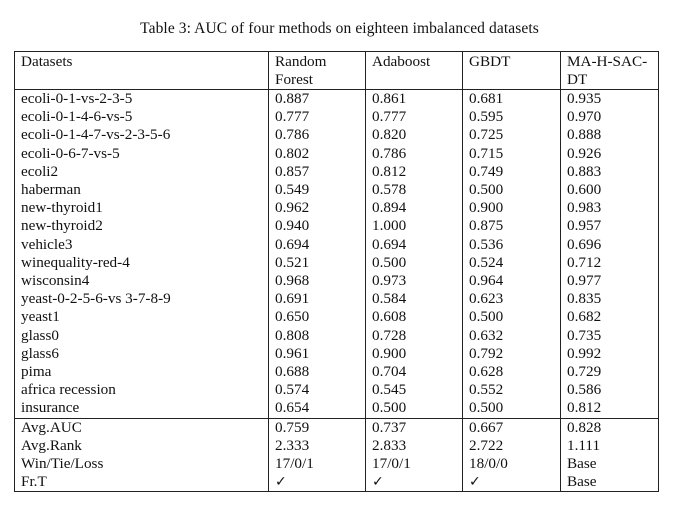 This screenshot has height=505, width=679. What do you see at coordinates (414, 117) in the screenshot?
I see `adaboost-cell: 0.777` at bounding box center [414, 117].